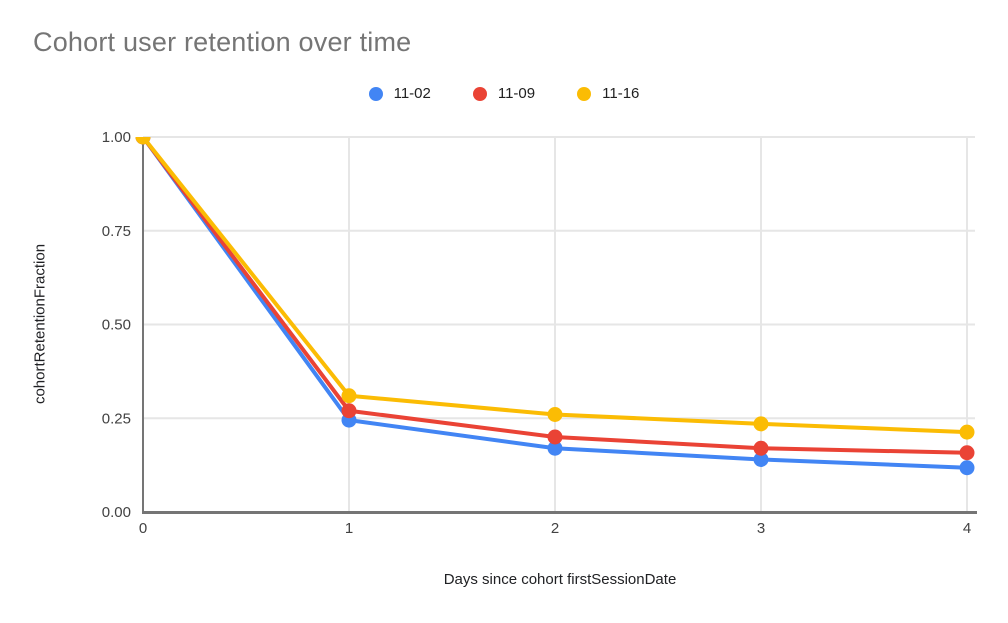 The width and height of the screenshot is (1008, 623). I want to click on x-tick-label-2: 2, so click(555, 528).